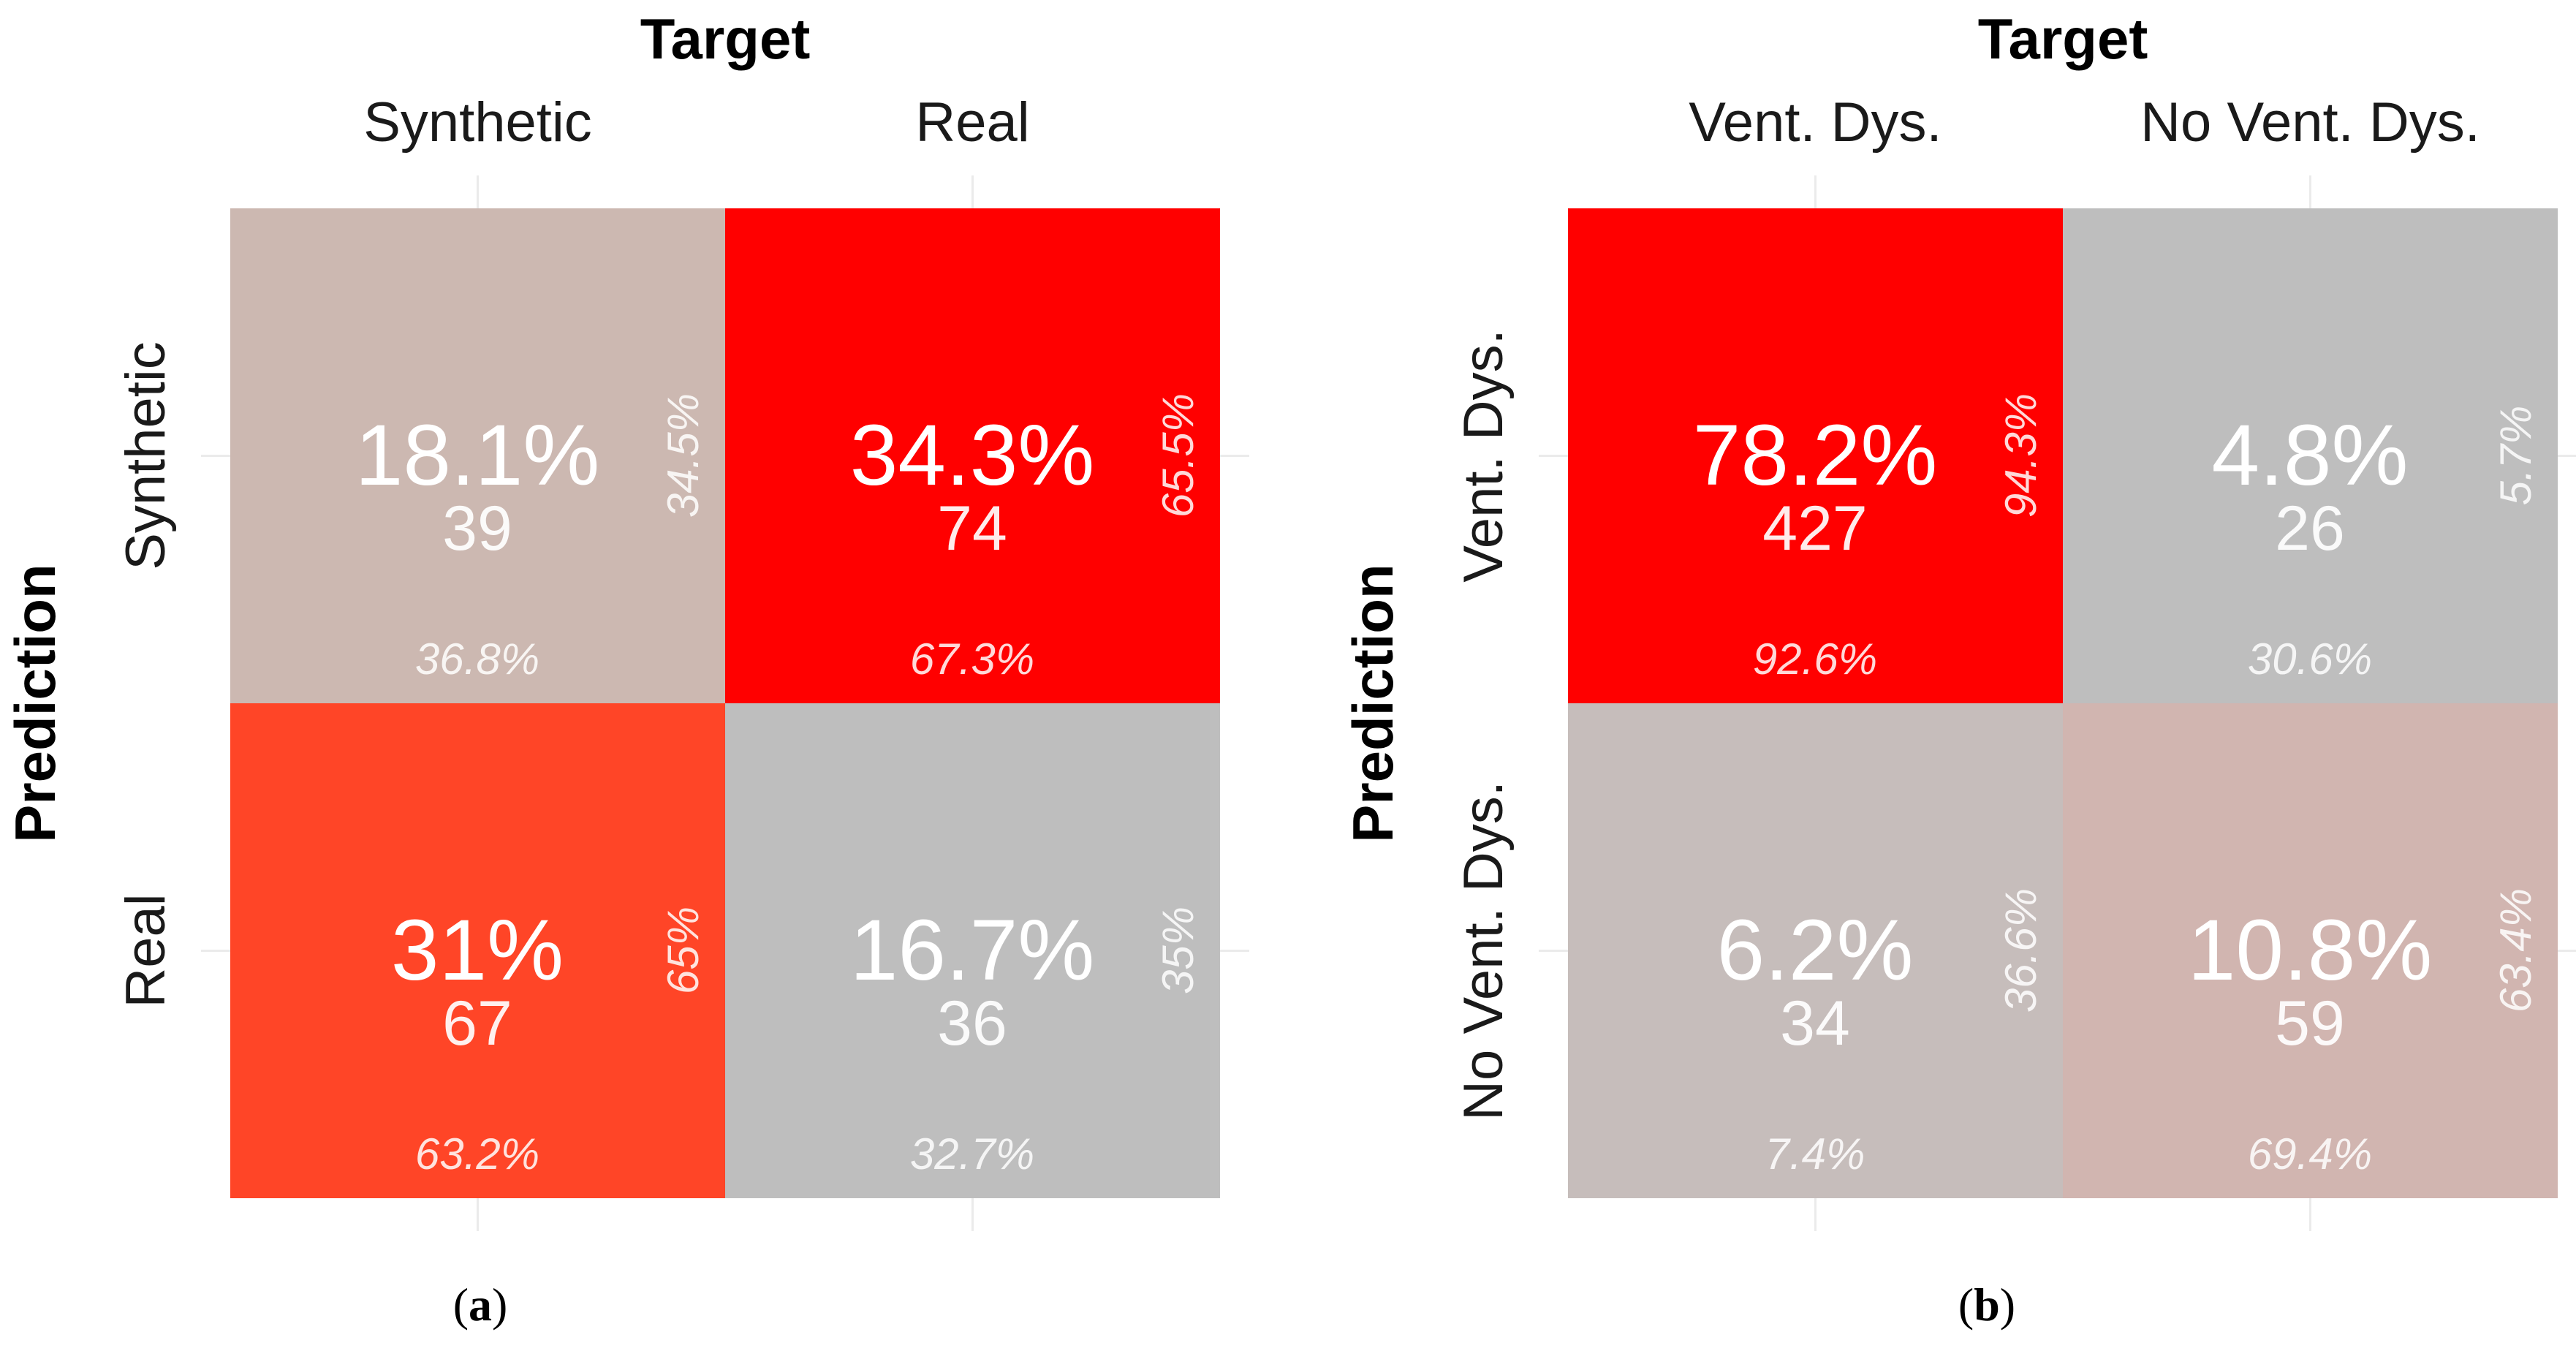 The height and width of the screenshot is (1351, 2576). Describe the element at coordinates (146, 950) in the screenshot. I see `panel-a-y-tick-1: Real` at that location.